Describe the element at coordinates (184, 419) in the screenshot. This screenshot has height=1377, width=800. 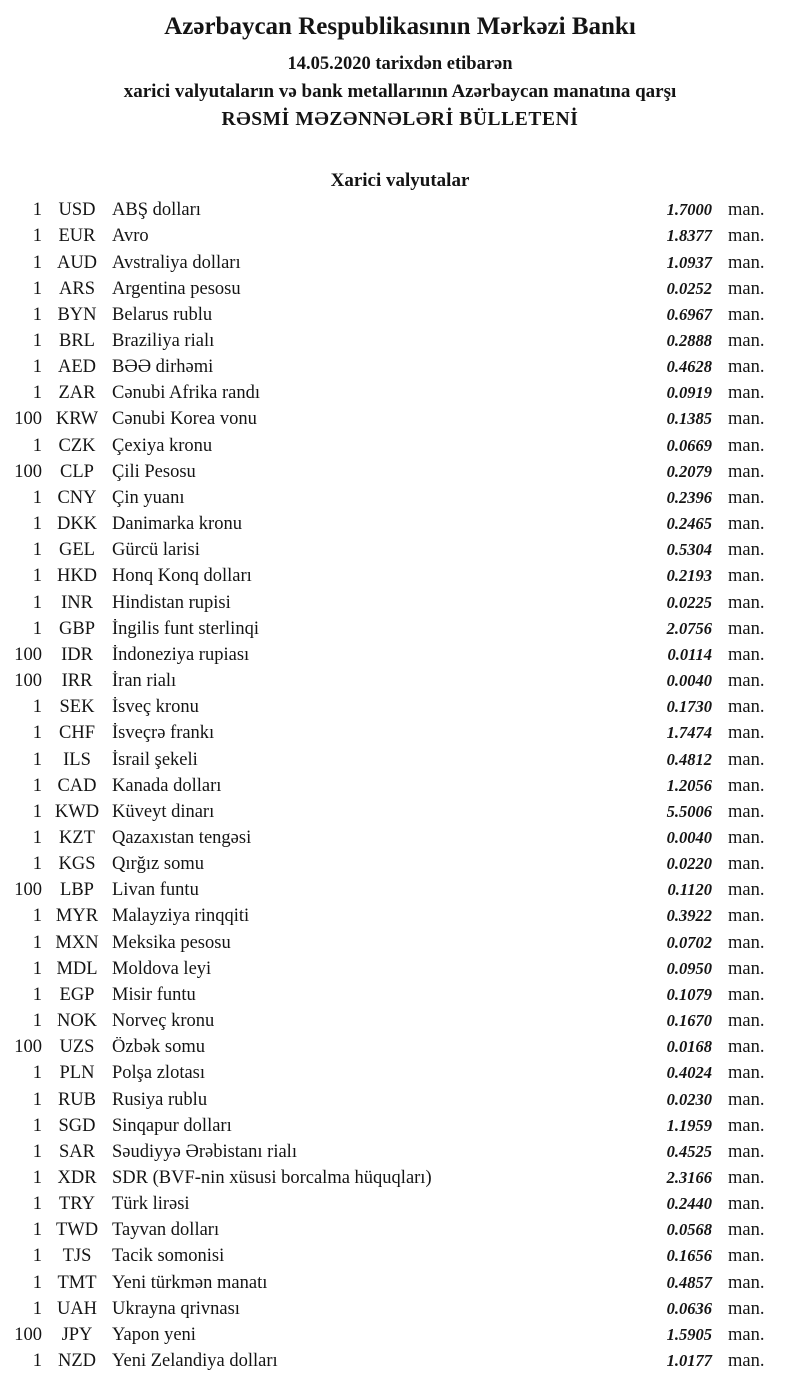
I see `currency-name: Cənubi Korea vonu` at that location.